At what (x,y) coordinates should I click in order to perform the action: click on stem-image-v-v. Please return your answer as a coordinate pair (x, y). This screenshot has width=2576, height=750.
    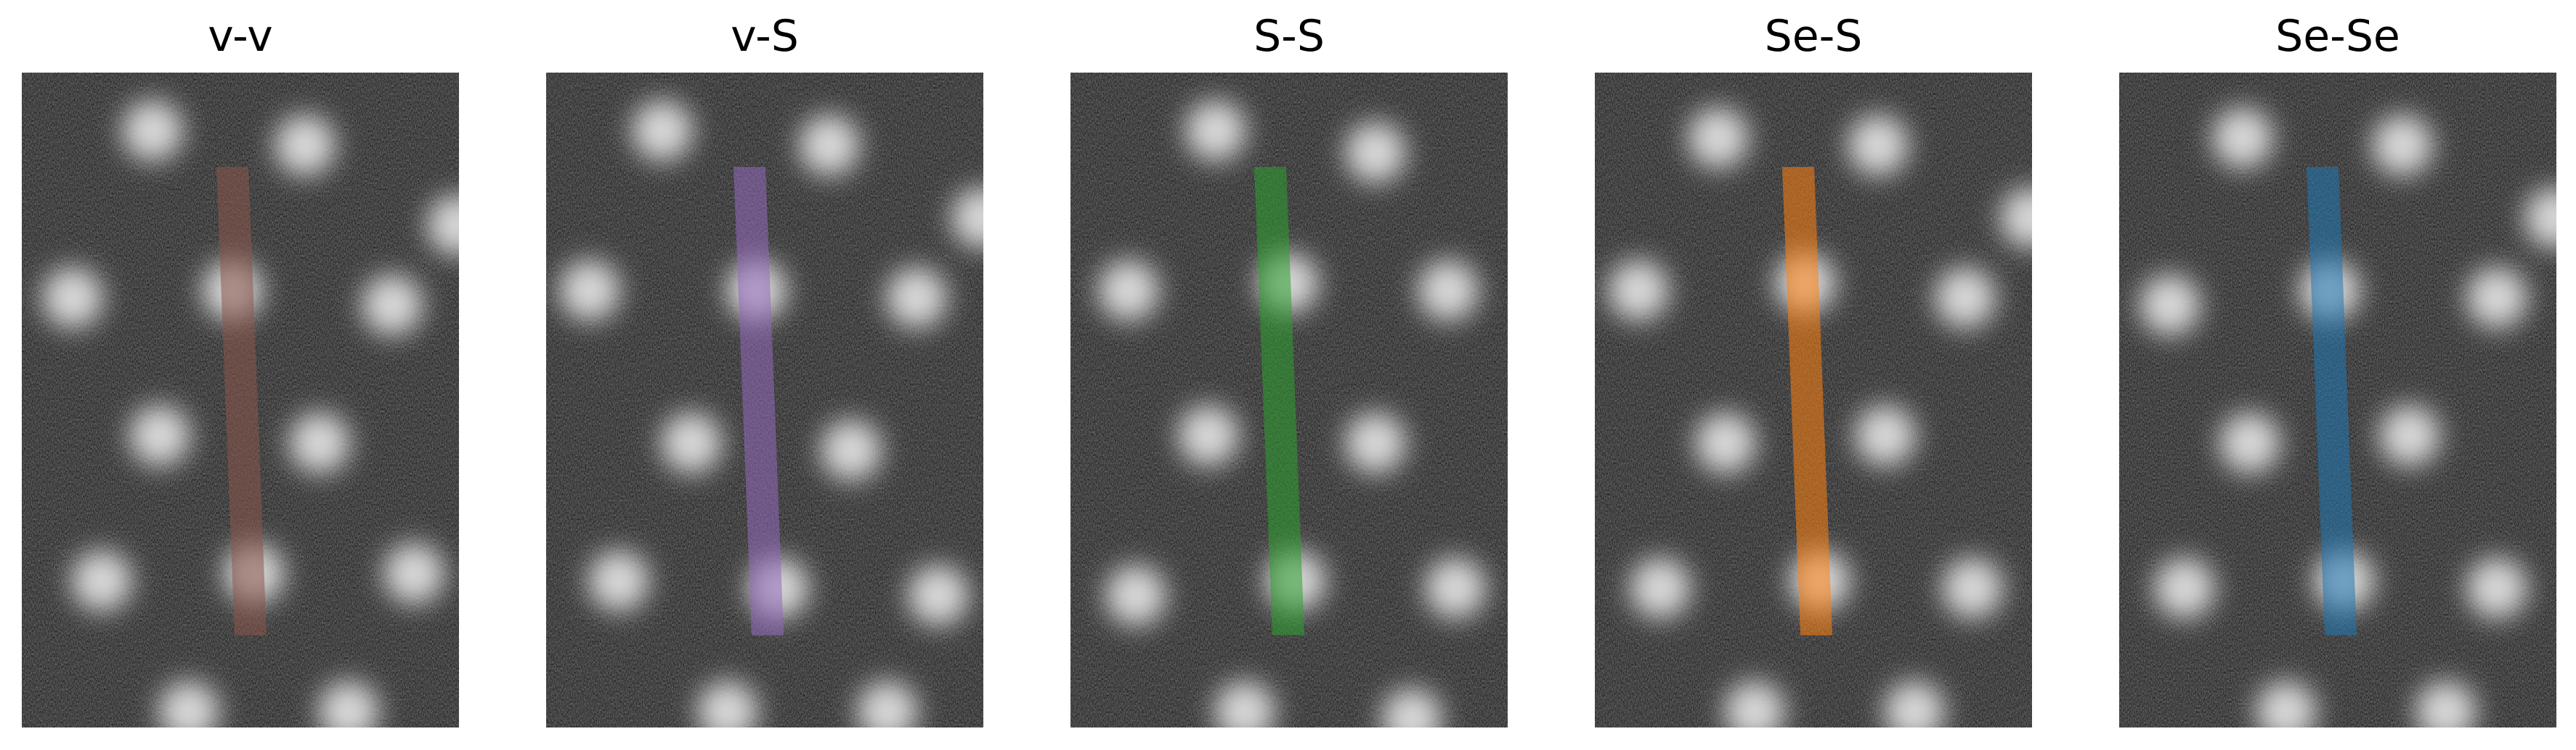
    Looking at the image, I should click on (240, 400).